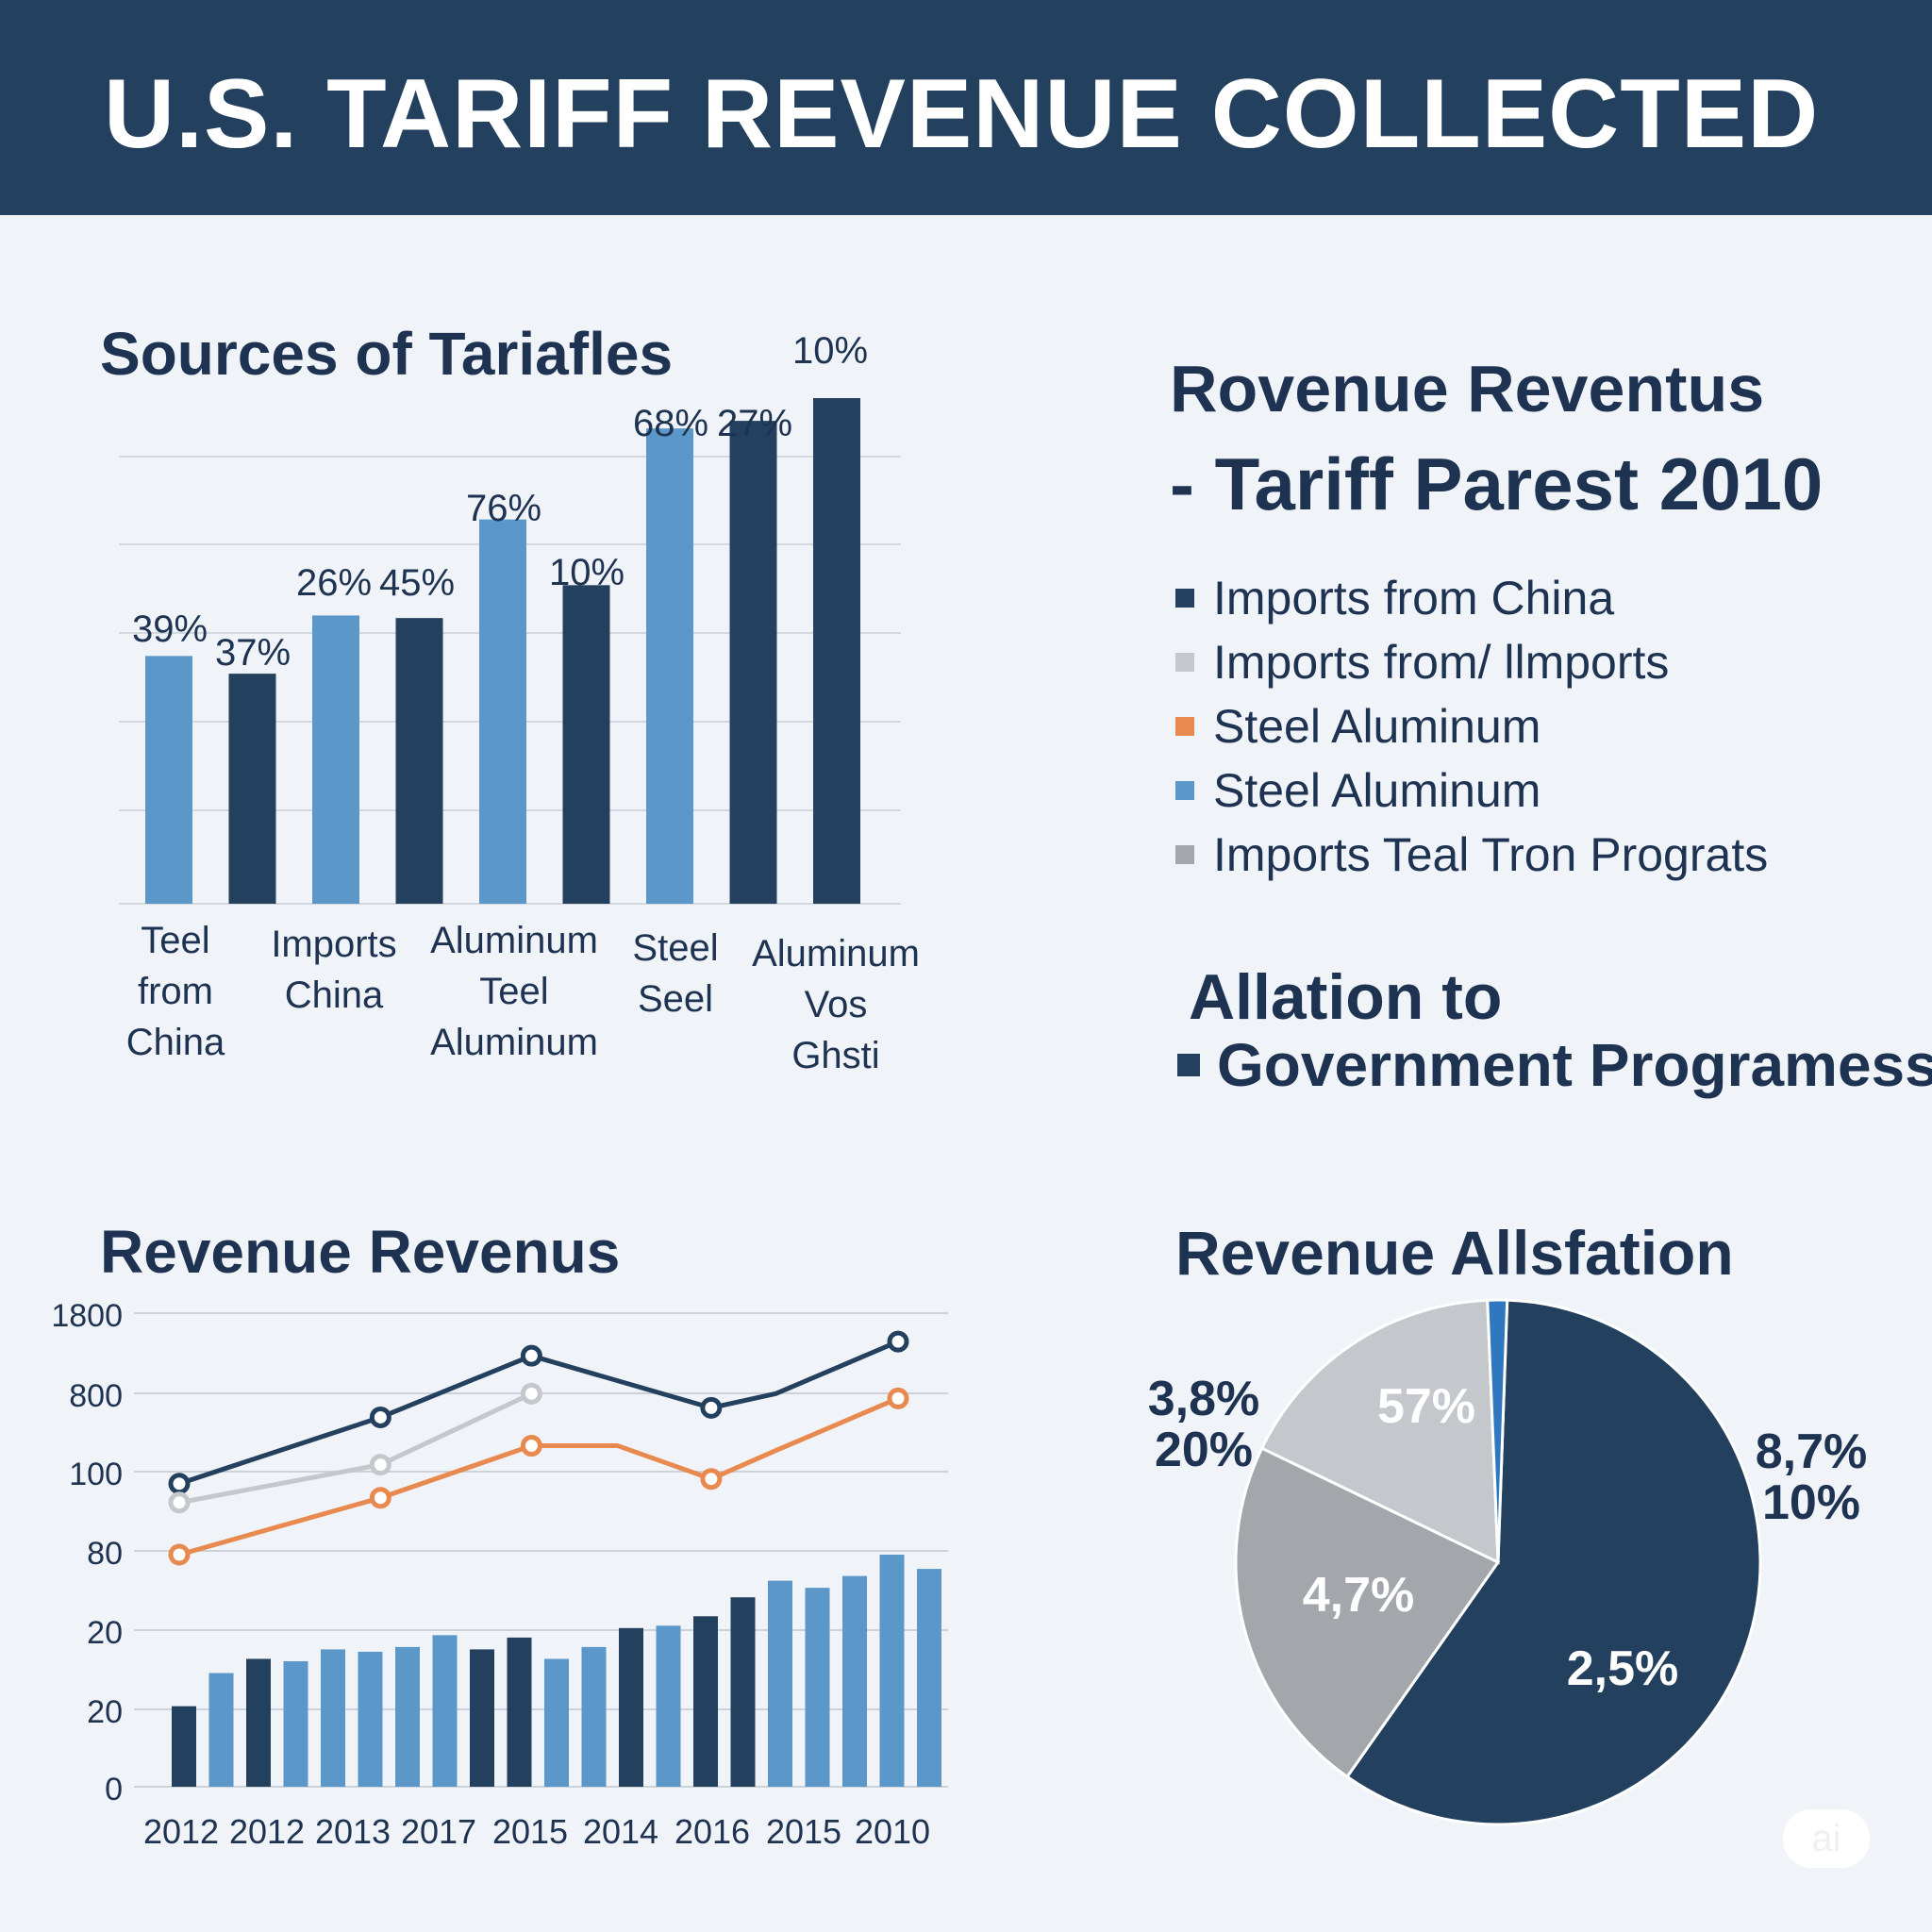  Describe the element at coordinates (539, 1413) in the screenshot. I see `revenue-series-line` at that location.